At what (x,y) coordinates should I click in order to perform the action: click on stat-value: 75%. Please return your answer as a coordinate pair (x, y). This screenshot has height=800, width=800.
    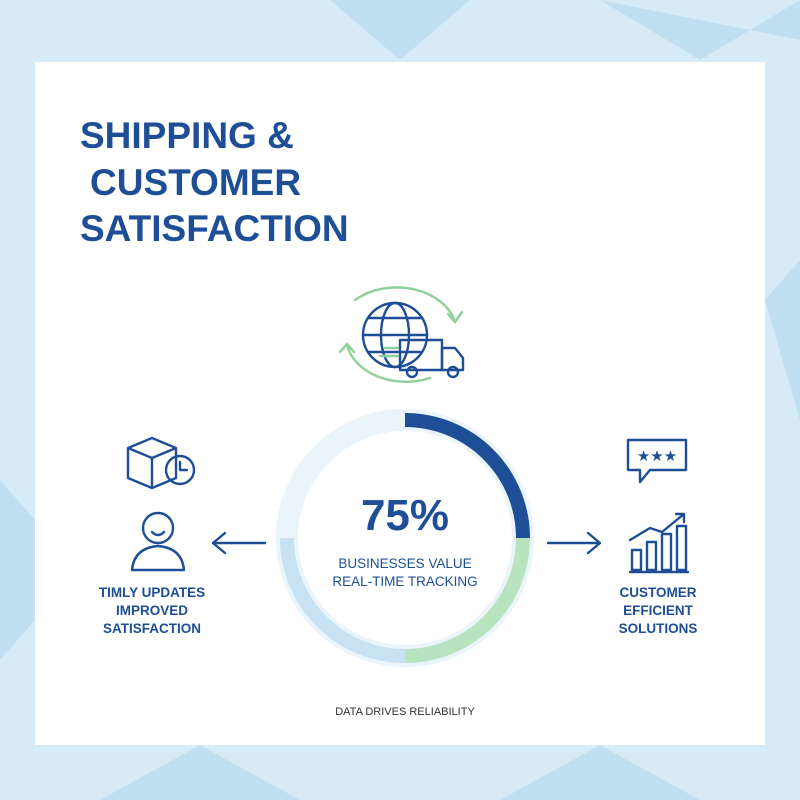
    Looking at the image, I should click on (405, 515).